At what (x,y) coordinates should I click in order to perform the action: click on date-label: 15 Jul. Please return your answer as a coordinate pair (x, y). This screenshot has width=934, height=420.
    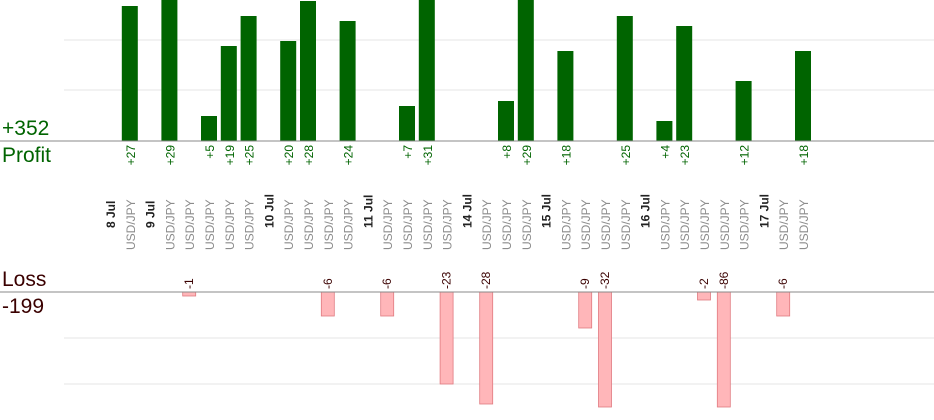
    Looking at the image, I should click on (547, 211).